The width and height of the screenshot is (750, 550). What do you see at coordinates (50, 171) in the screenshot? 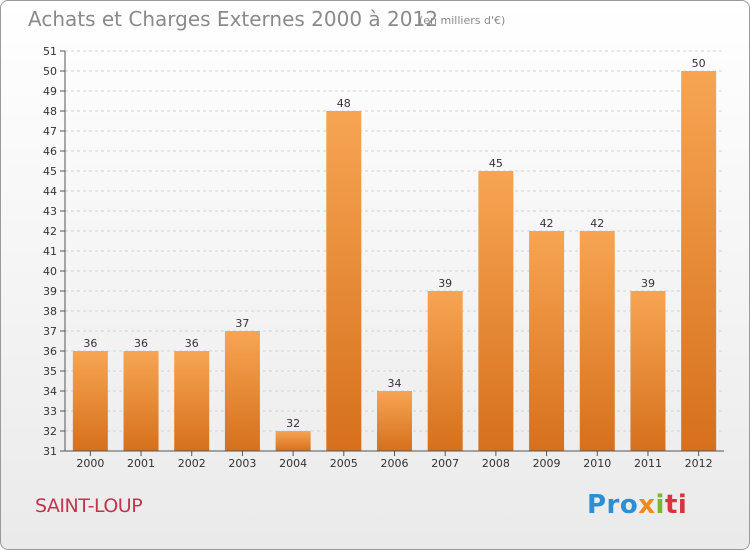
I see `y-tick-label: 45` at bounding box center [50, 171].